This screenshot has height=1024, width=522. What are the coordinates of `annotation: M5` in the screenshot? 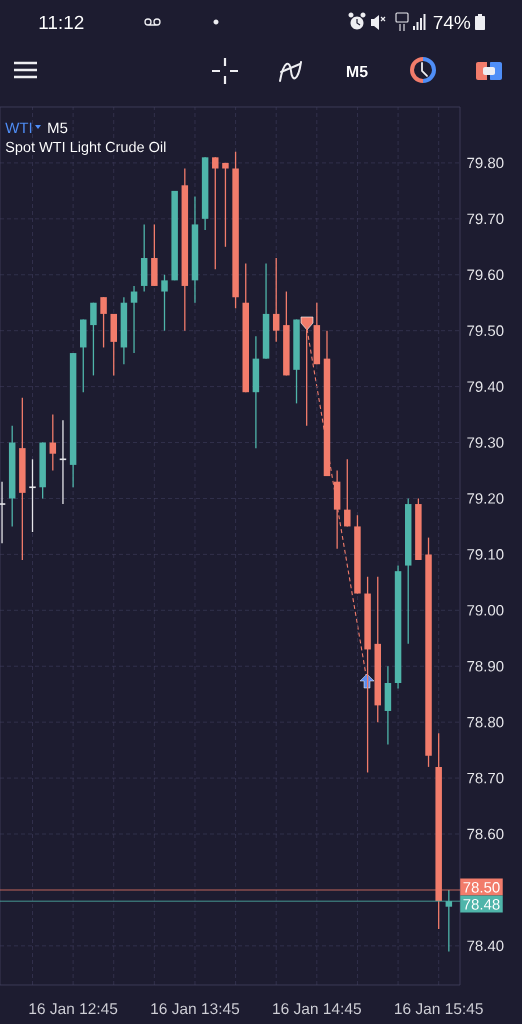 It's located at (58, 128).